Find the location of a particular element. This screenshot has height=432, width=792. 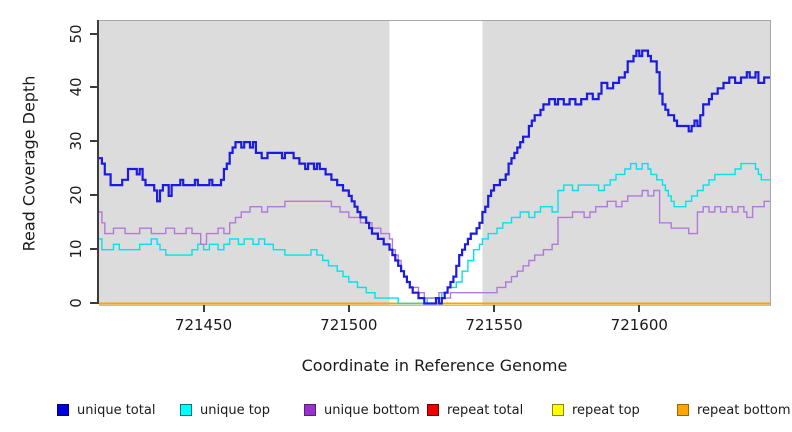

legend-label: unique total is located at coordinates (116, 410).